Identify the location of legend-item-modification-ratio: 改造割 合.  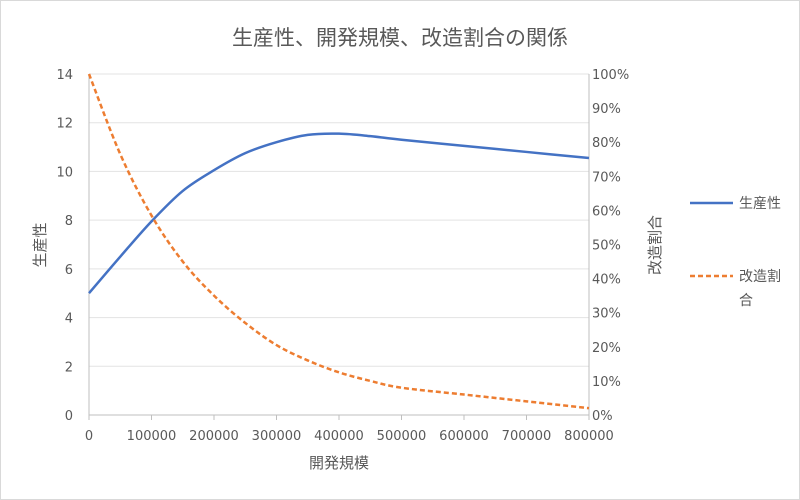
(737, 288).